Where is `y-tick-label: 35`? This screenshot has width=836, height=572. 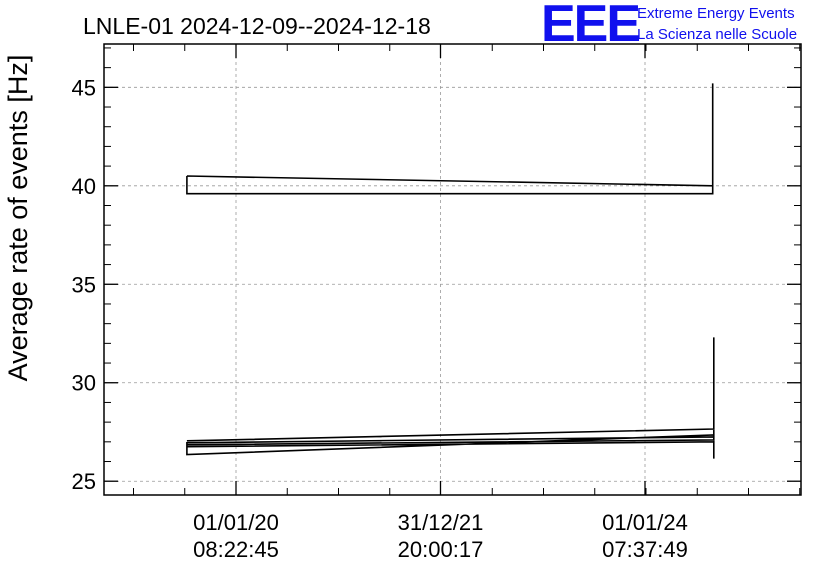
y-tick-label: 35 is located at coordinates (84, 284).